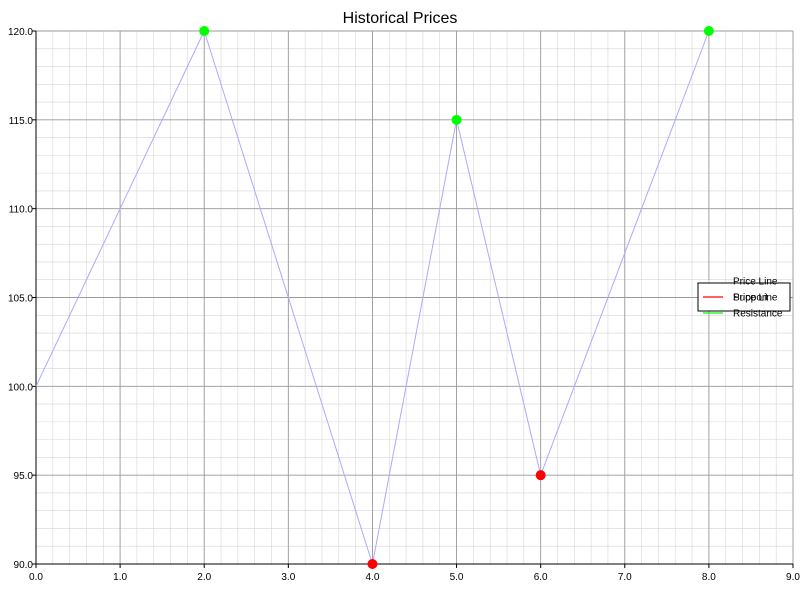 The image size is (800, 600). What do you see at coordinates (21, 210) in the screenshot?
I see `y-tick-label: 110.0` at bounding box center [21, 210].